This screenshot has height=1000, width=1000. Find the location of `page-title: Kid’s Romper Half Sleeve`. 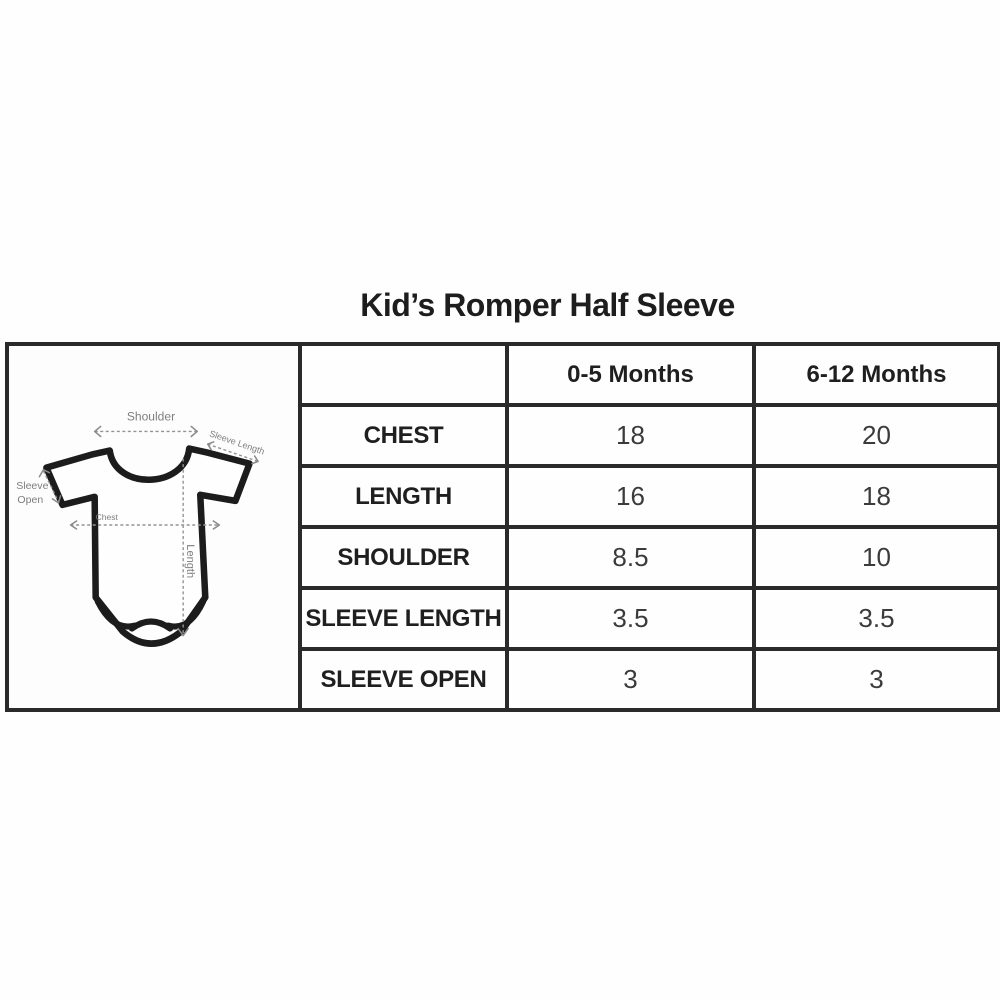

page-title: Kid’s Romper Half Sleeve is located at coordinates (547, 305).